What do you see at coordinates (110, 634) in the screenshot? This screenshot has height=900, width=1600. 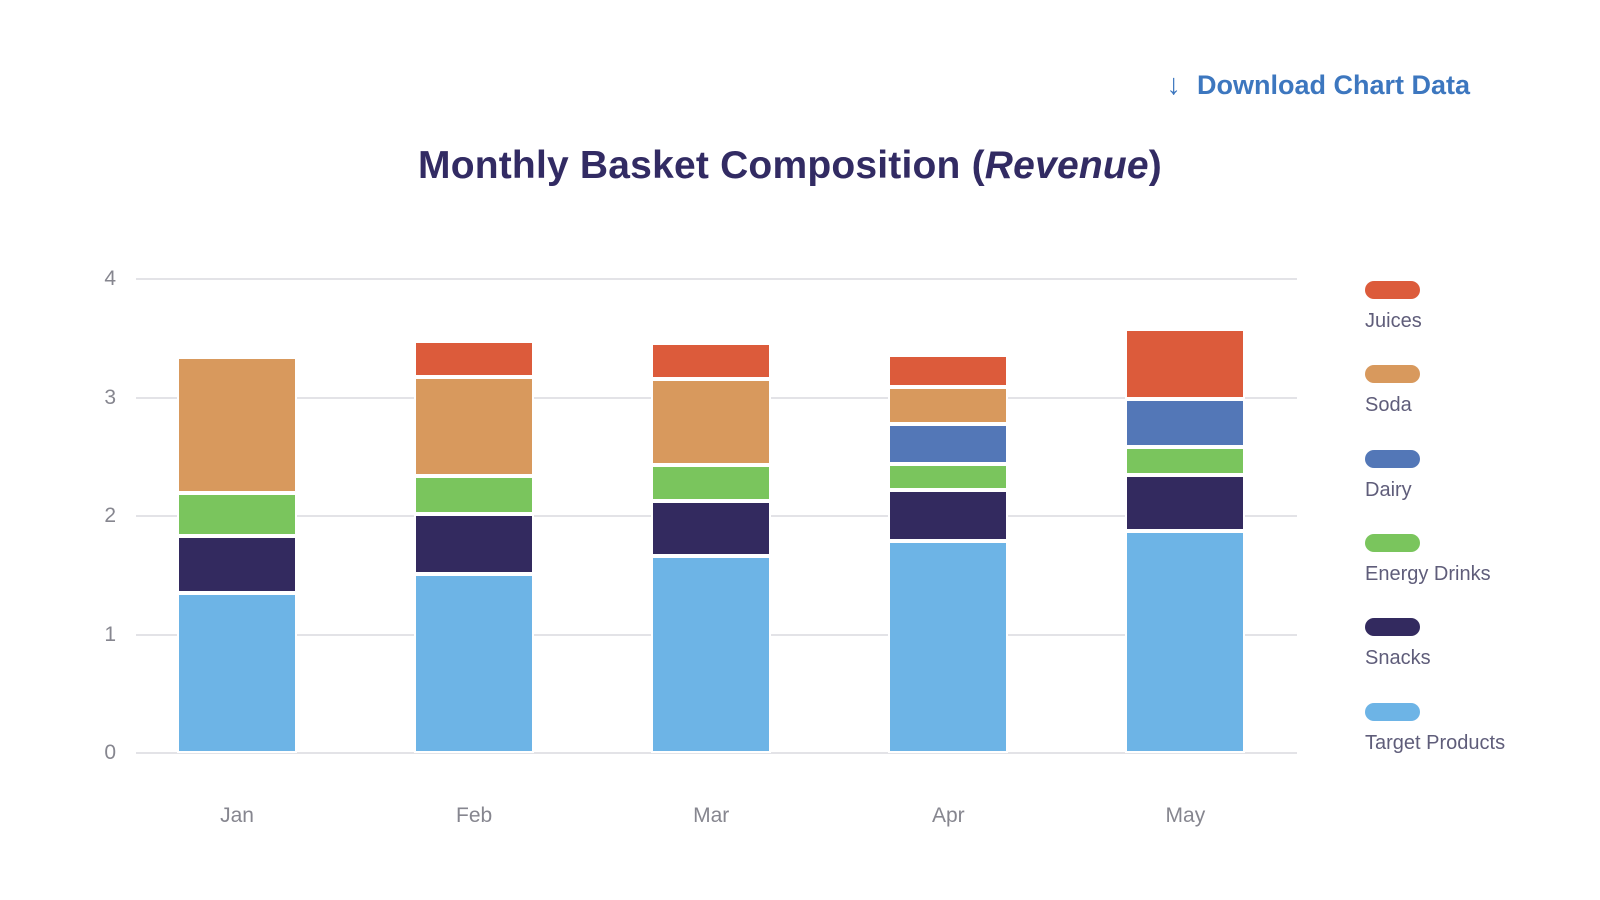 I see `y-axis-tick-1: 1` at bounding box center [110, 634].